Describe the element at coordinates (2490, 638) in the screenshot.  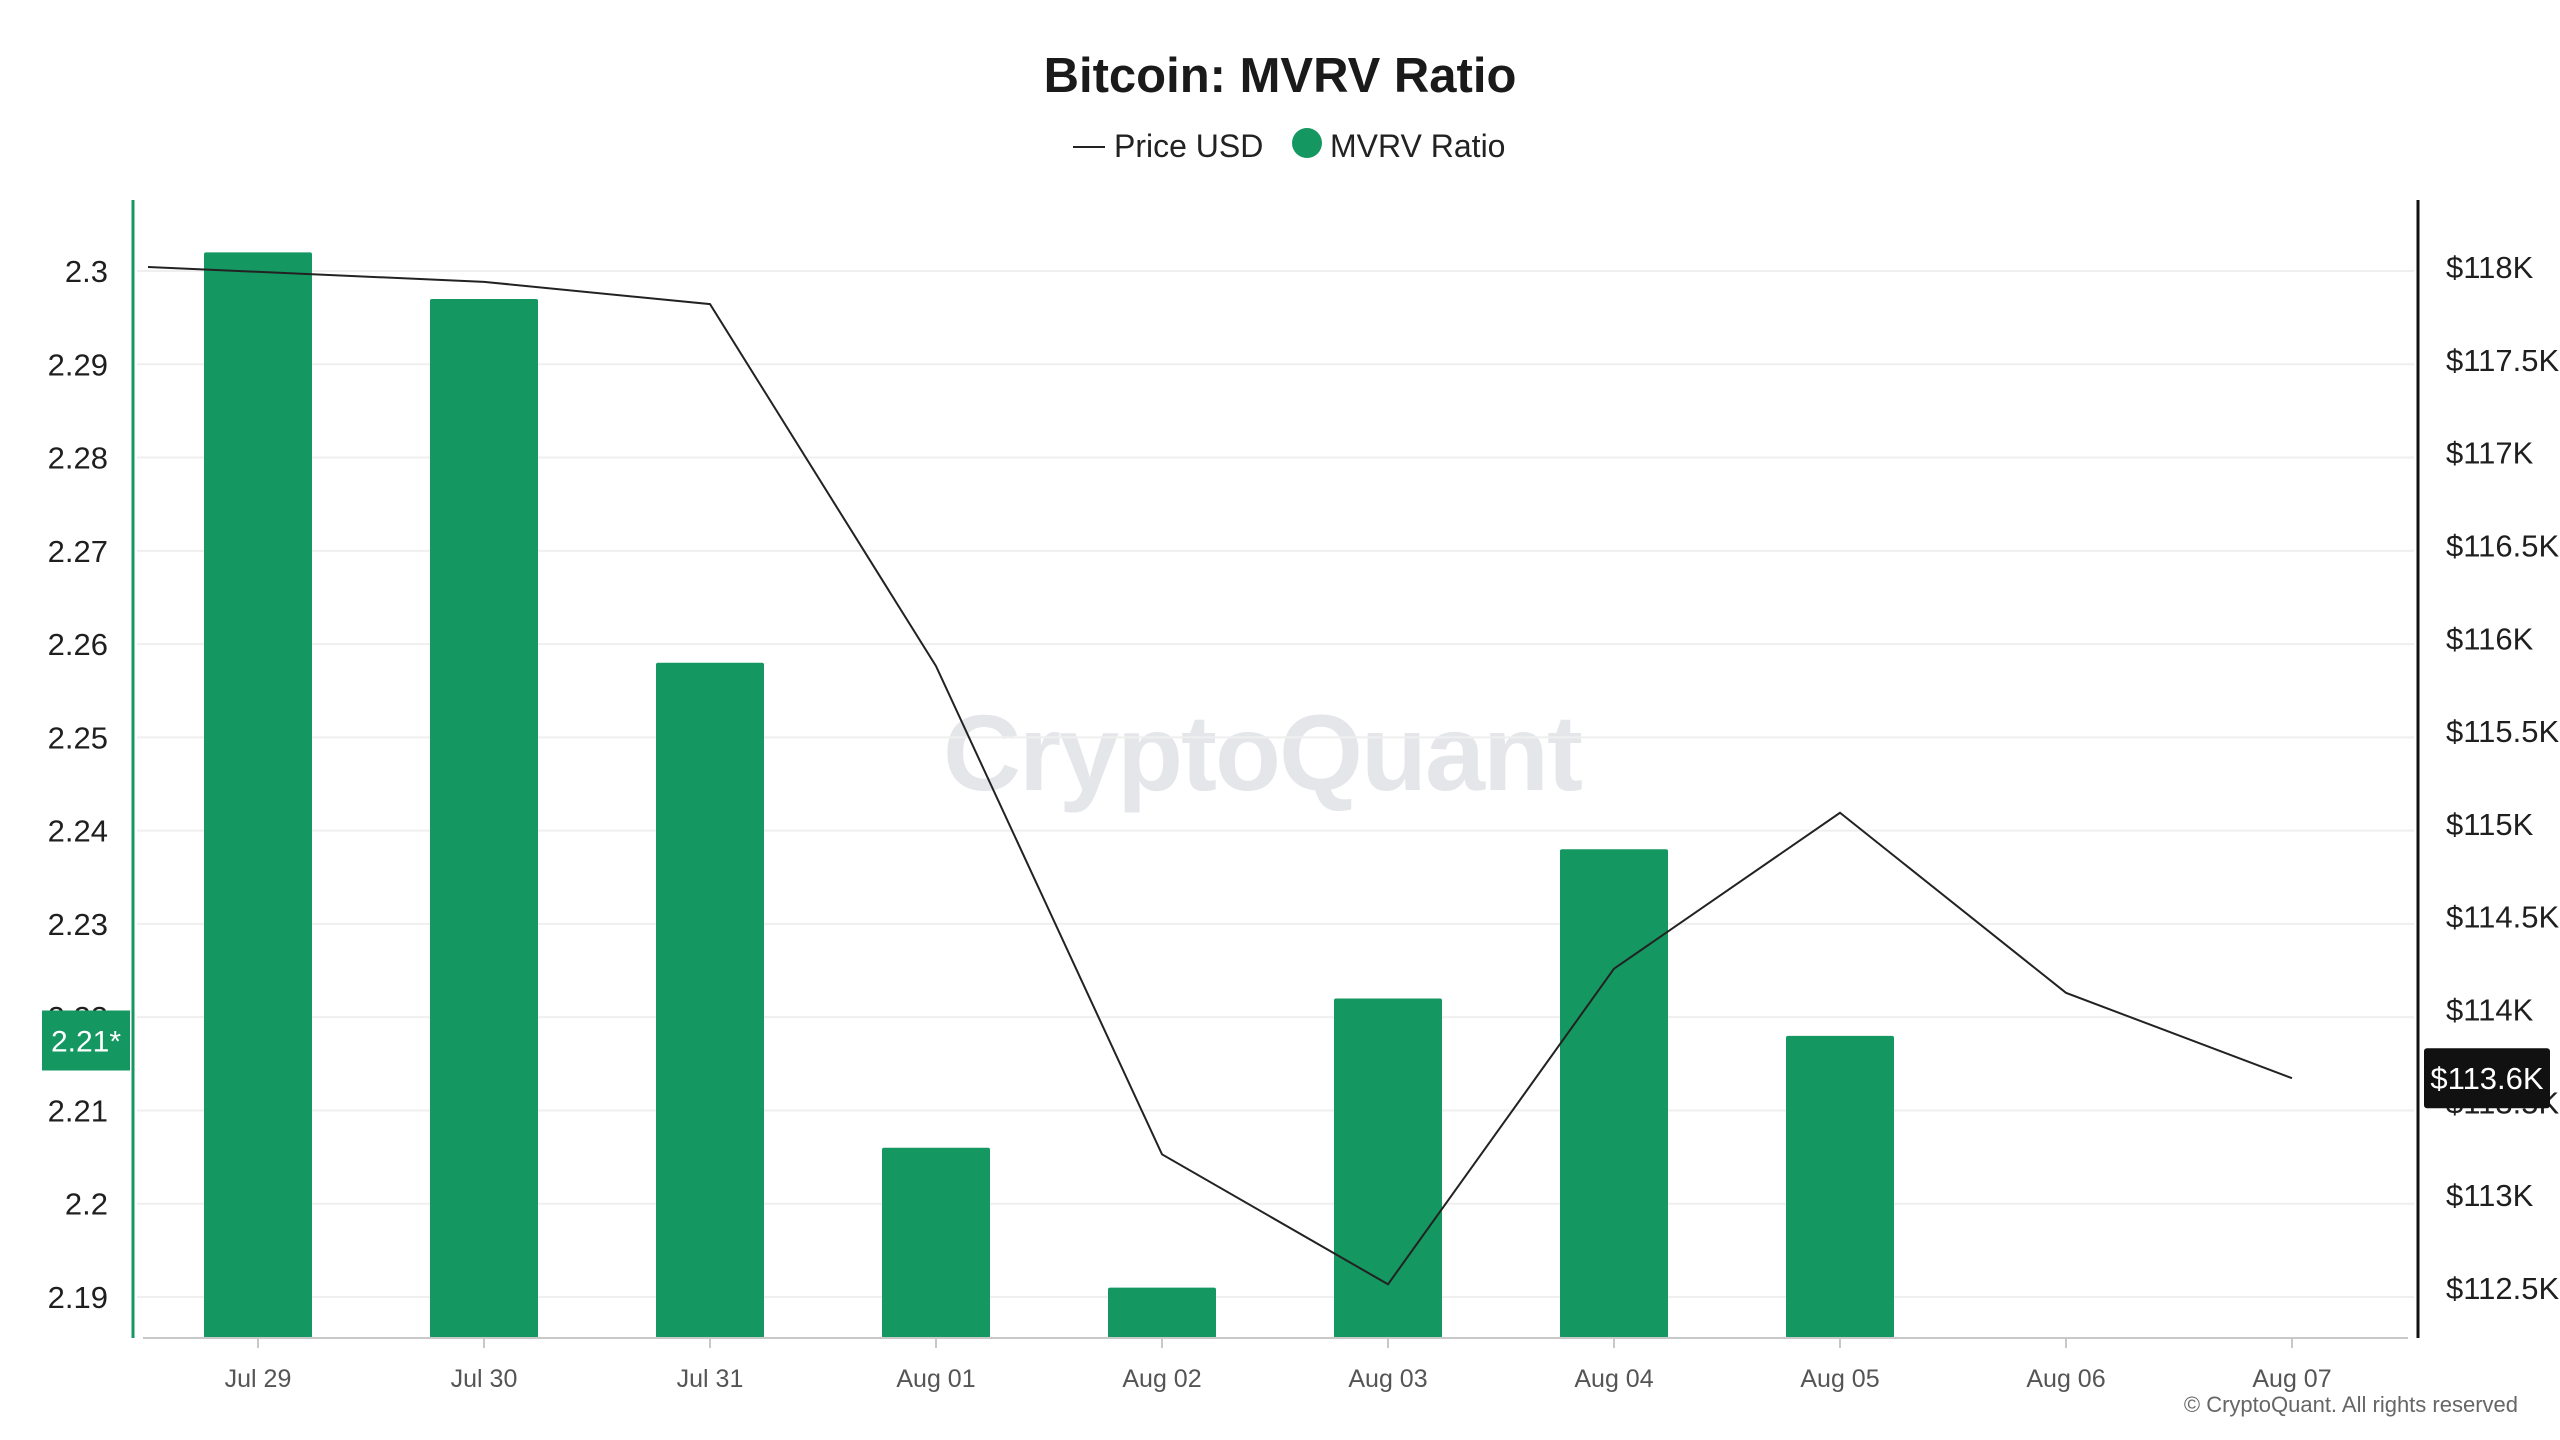
I see `right-tick-label: $116K` at that location.